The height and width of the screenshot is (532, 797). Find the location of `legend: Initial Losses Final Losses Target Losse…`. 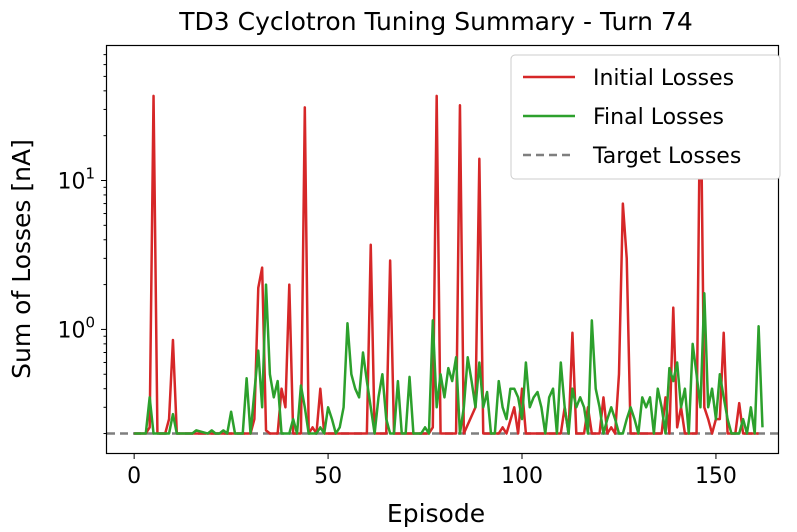

legend: Initial Losses Final Losses Target Losse… is located at coordinates (645, 117).